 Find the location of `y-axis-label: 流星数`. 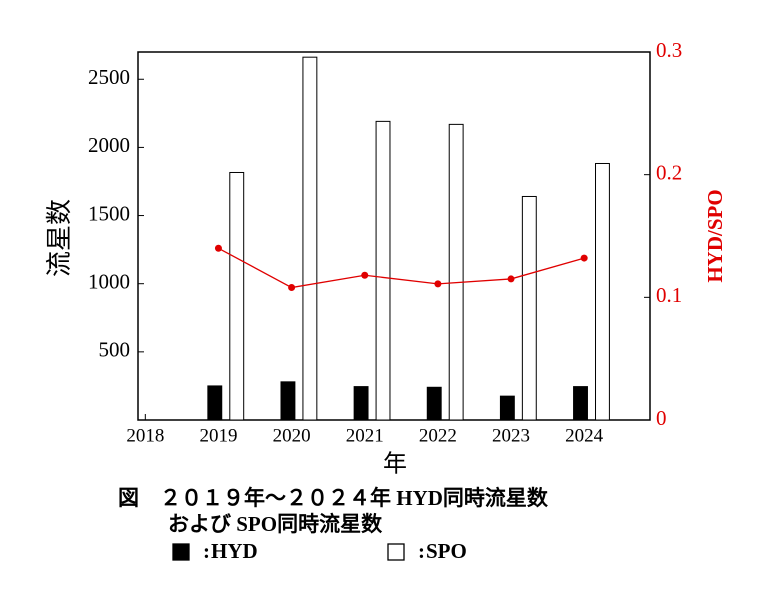

y-axis-label: 流星数 is located at coordinates (59, 238).